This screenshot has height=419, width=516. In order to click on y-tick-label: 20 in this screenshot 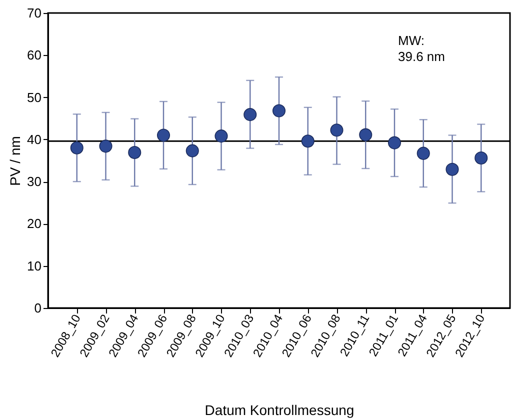, I will do `click(34, 224)`.